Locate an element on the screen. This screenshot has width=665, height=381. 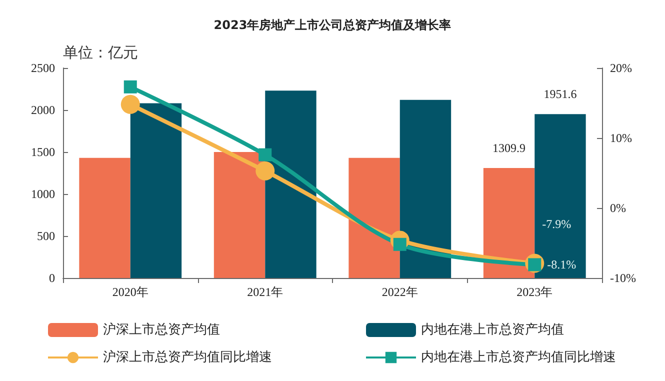
y2-tick-label: 0% is located at coordinates (618, 208).